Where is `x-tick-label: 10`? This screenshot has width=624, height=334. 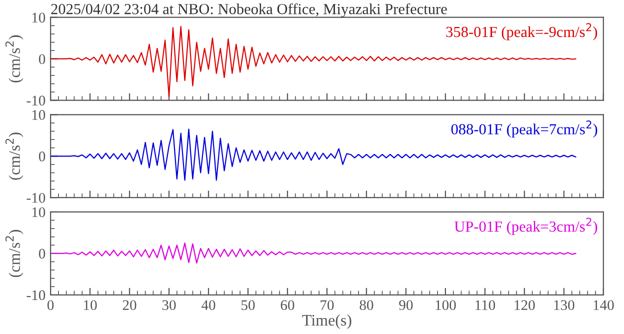 x-tick-label: 10 is located at coordinates (90, 305).